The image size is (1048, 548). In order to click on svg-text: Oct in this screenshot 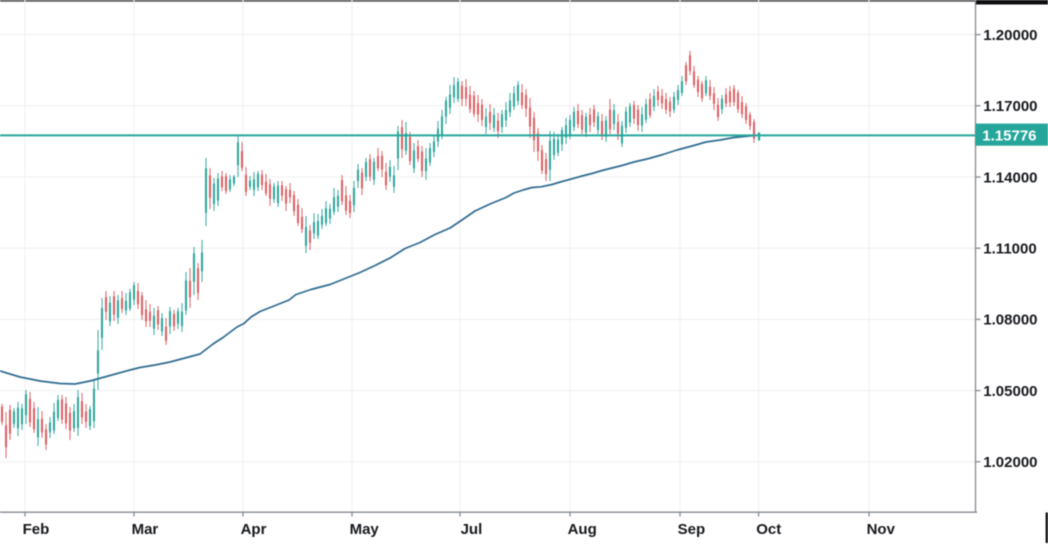, I will do `click(768, 529)`.